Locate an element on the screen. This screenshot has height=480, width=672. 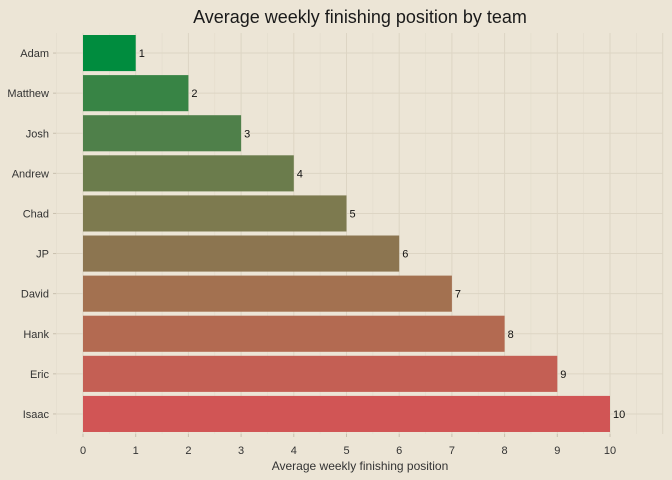
x-tick-label: 9 is located at coordinates (557, 451).